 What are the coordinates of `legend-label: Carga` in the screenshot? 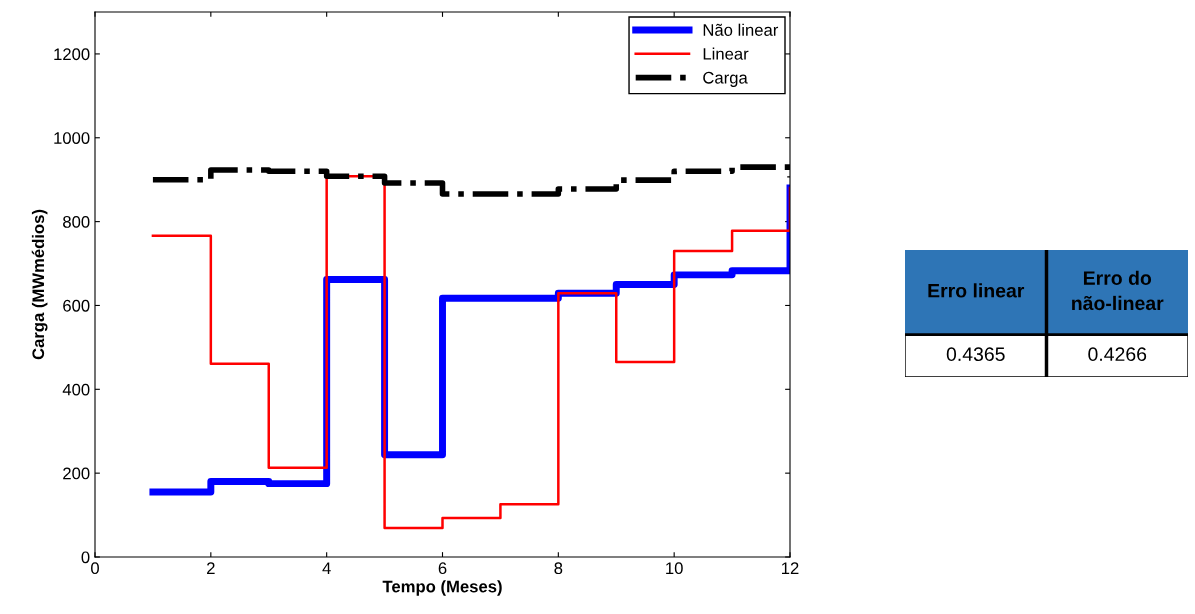 It's located at (725, 79).